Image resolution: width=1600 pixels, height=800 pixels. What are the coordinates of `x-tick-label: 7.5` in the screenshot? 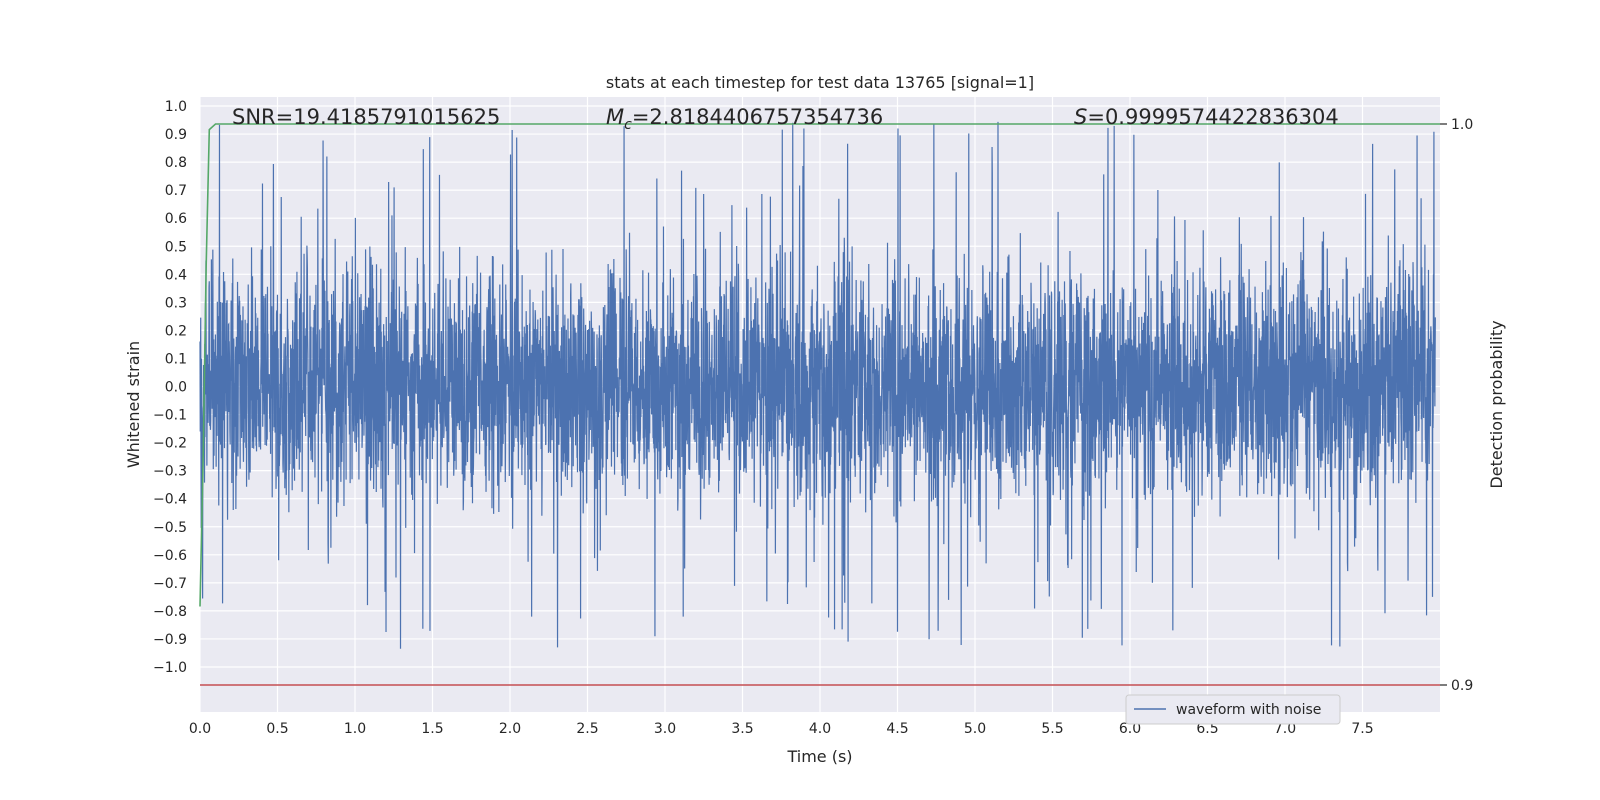 It's located at (1362, 729).